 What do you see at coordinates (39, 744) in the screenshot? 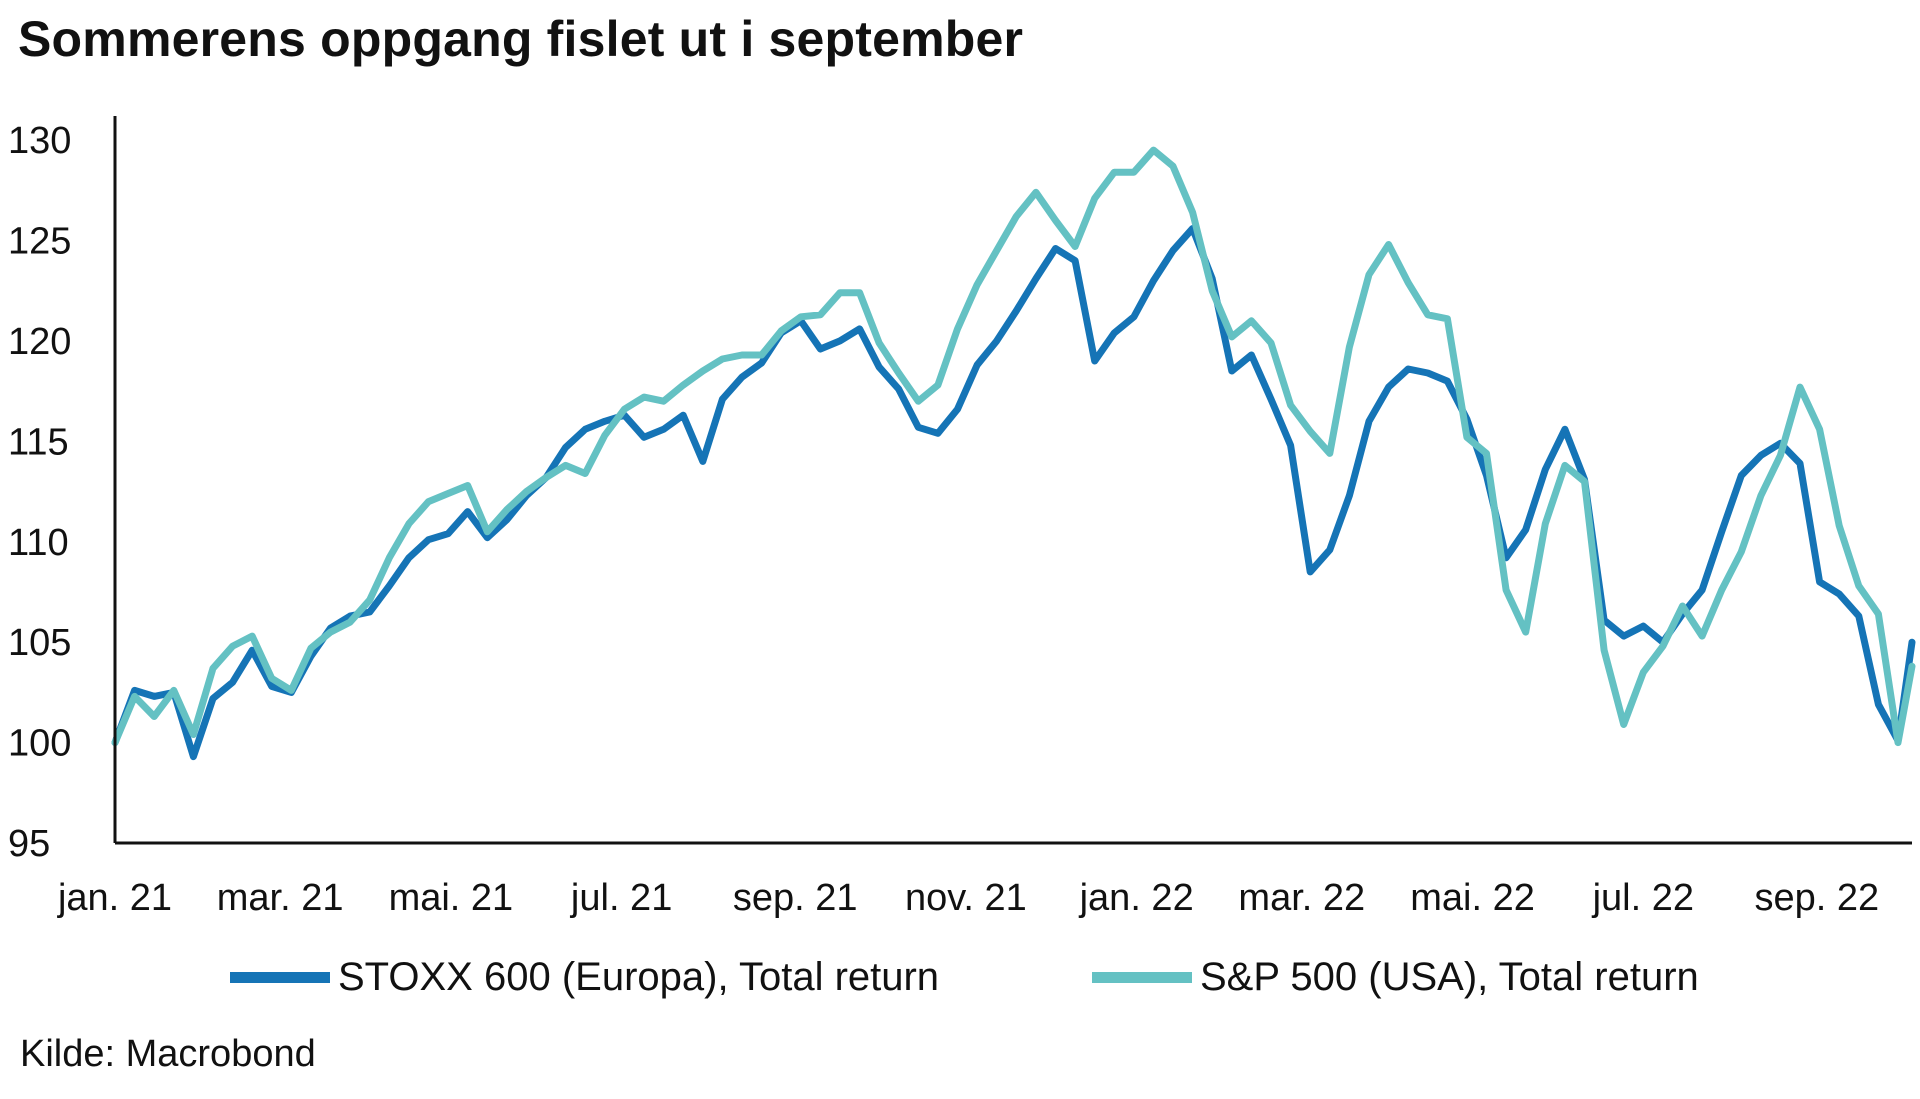
I see `y-tick-label: 100` at bounding box center [39, 744].